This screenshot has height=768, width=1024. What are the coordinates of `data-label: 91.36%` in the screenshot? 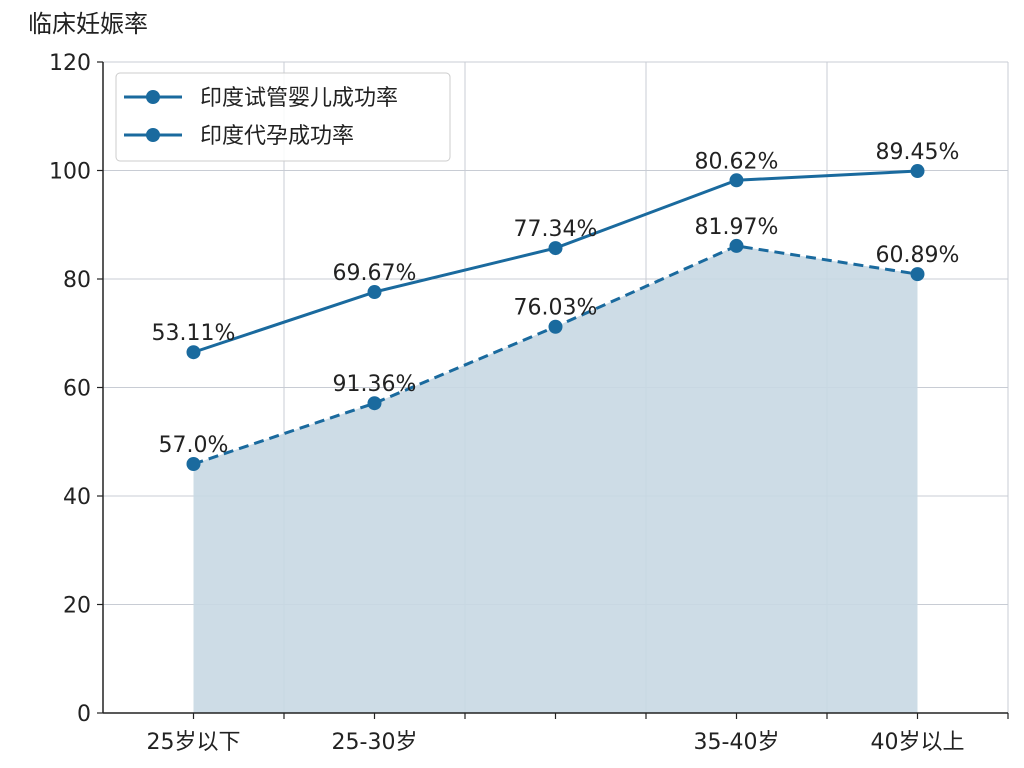 It's located at (375, 384).